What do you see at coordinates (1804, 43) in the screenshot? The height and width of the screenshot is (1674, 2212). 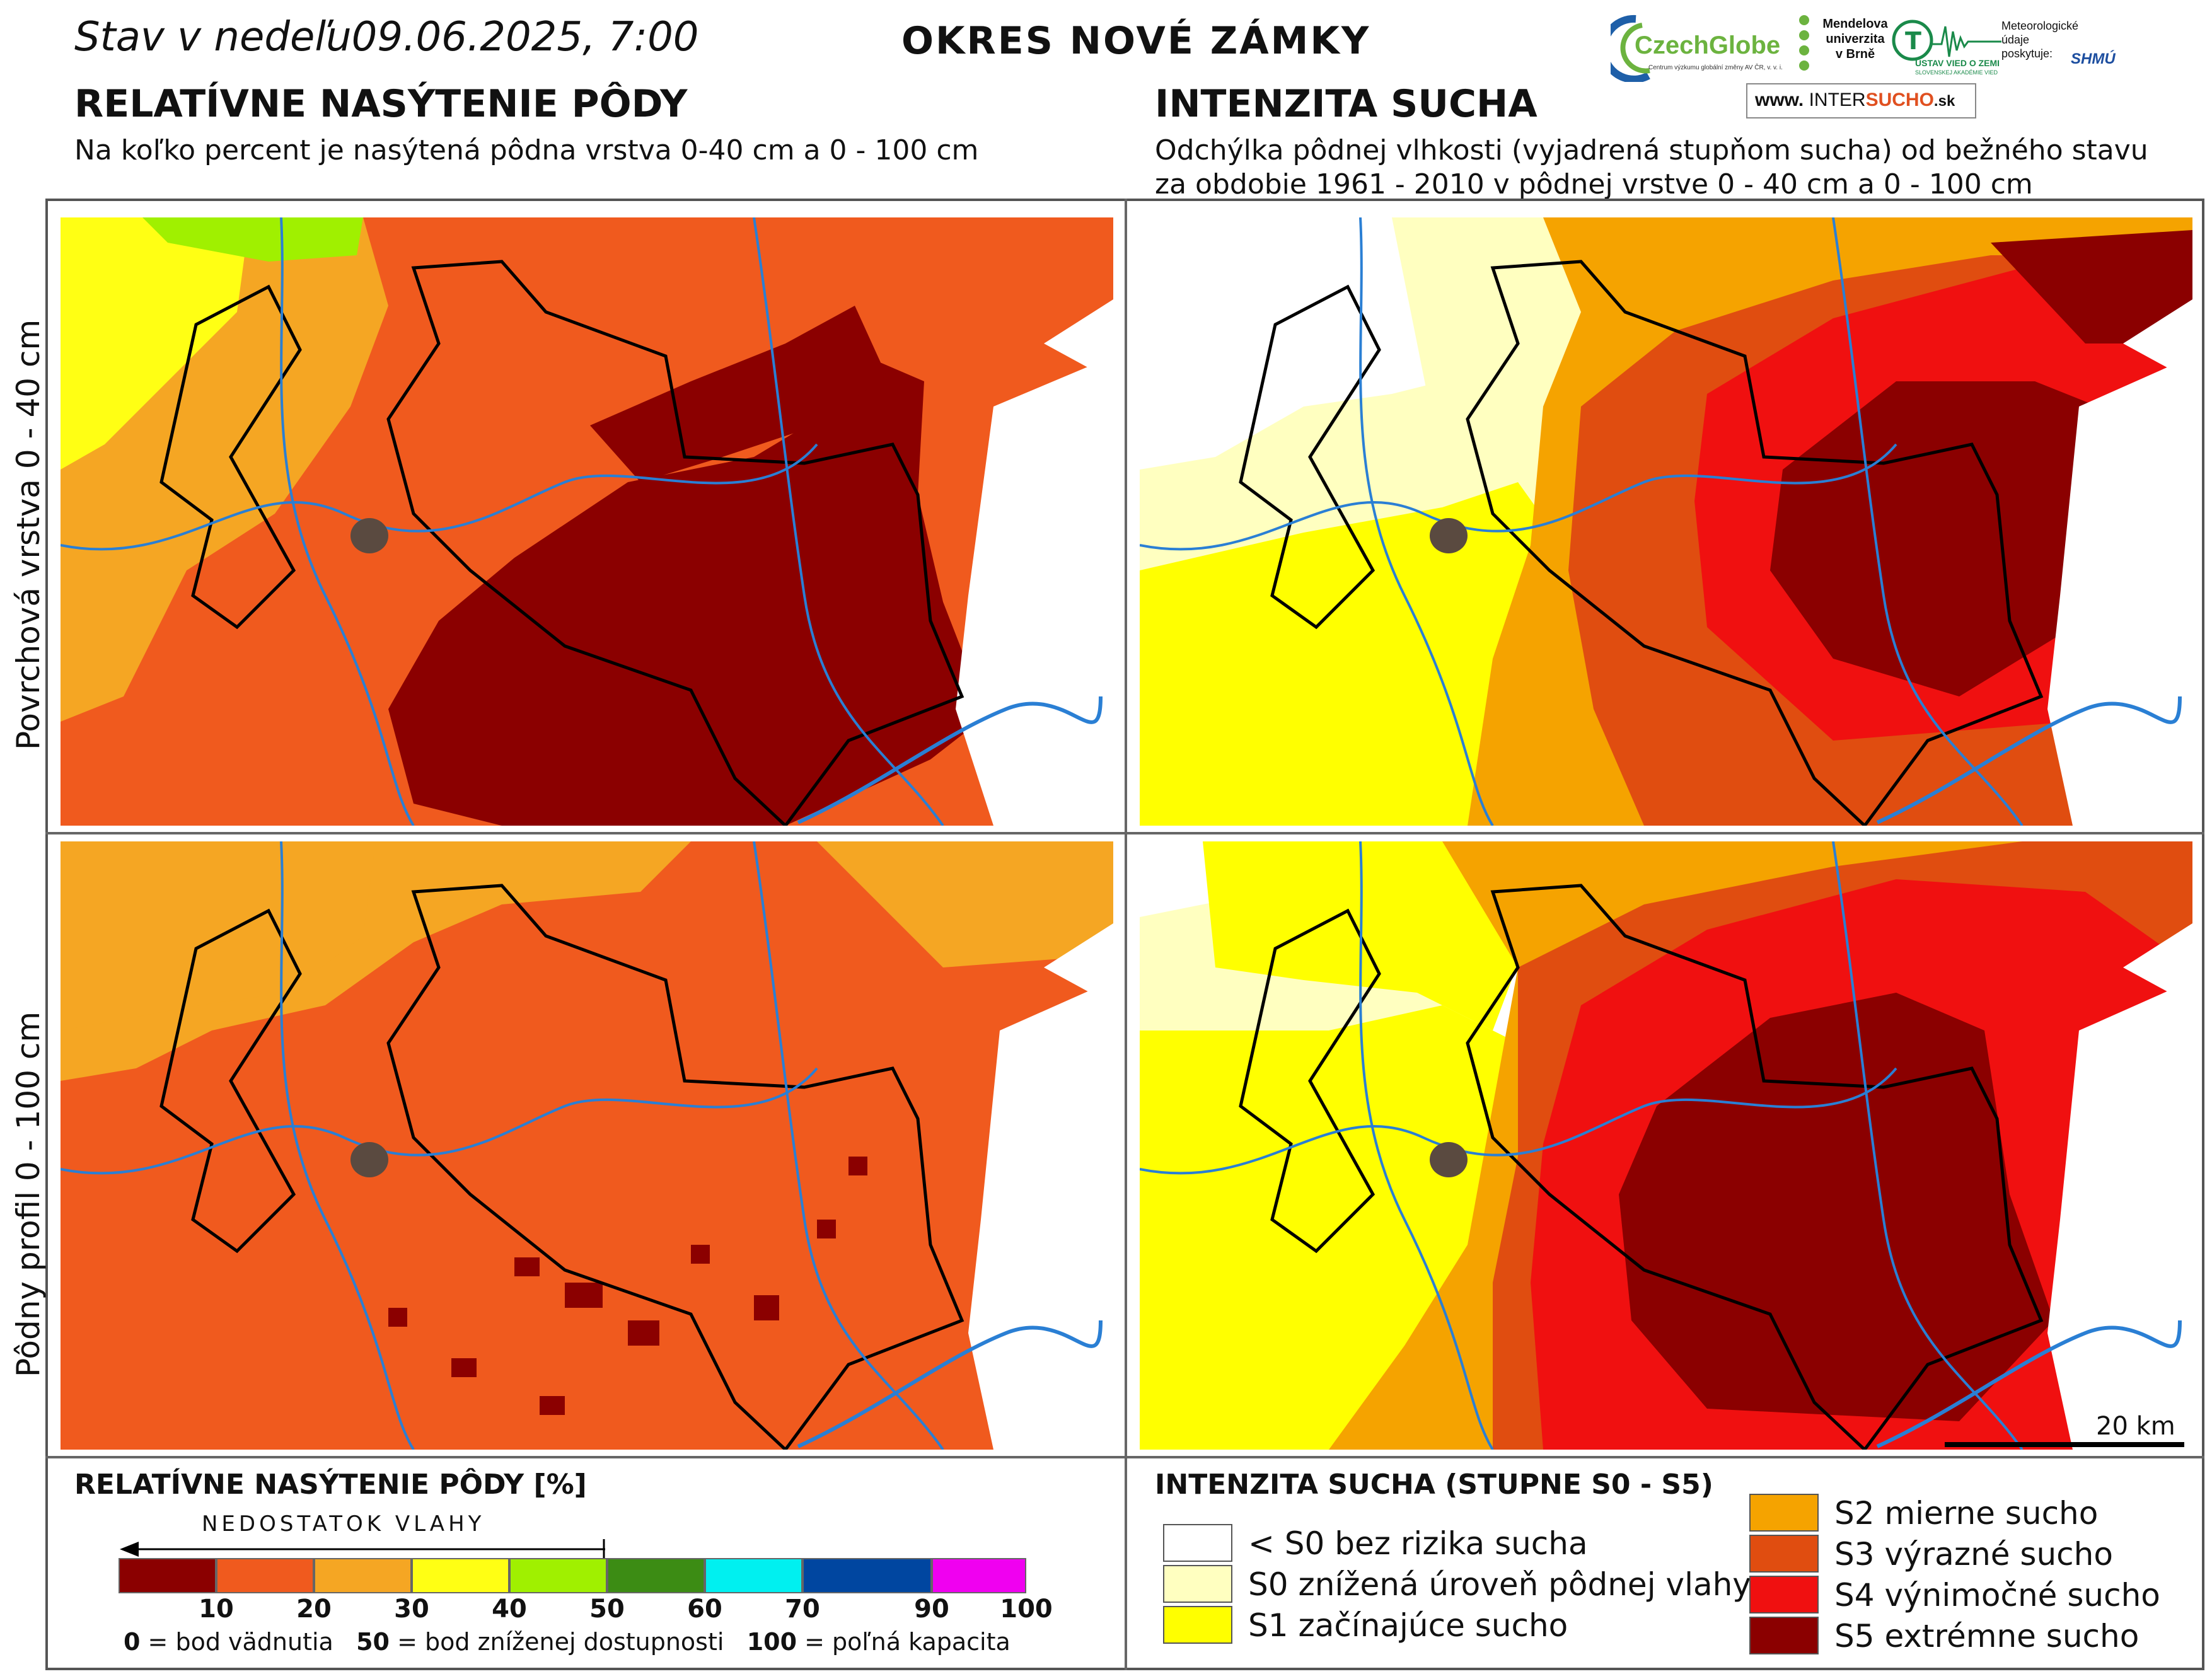 I see `mendel-dots-icon` at bounding box center [1804, 43].